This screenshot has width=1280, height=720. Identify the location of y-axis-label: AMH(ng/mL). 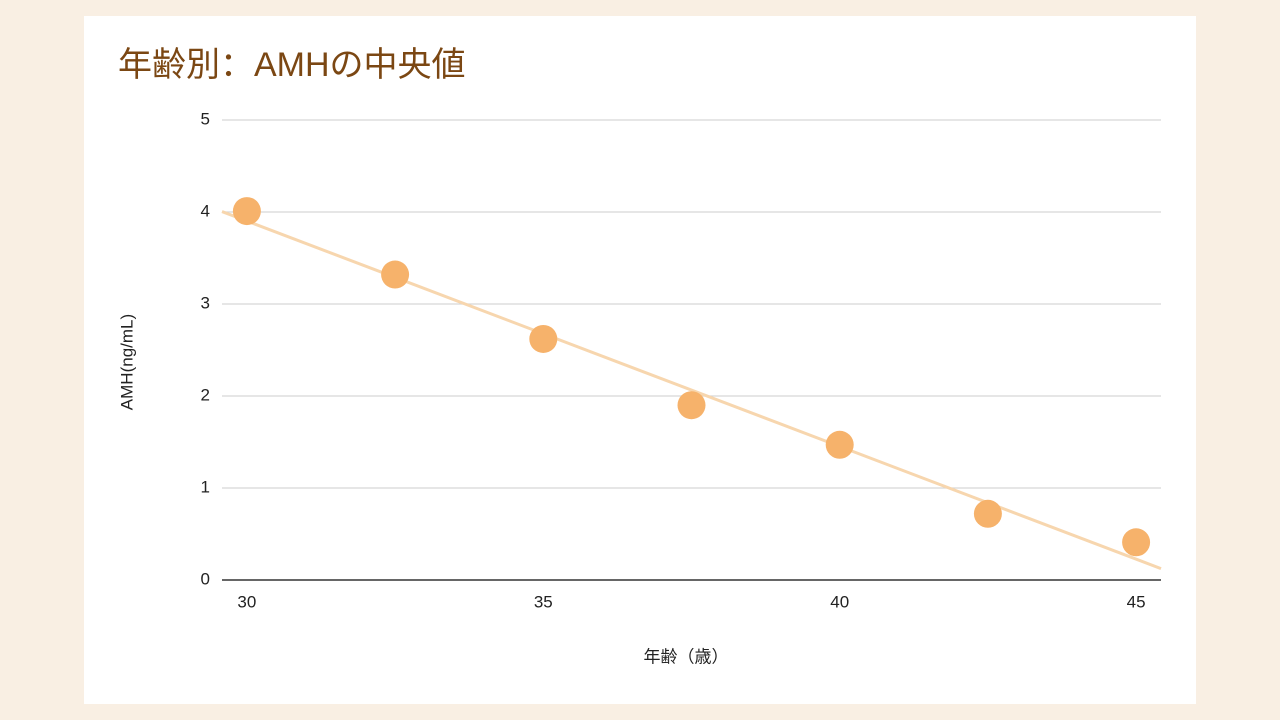
(126, 362).